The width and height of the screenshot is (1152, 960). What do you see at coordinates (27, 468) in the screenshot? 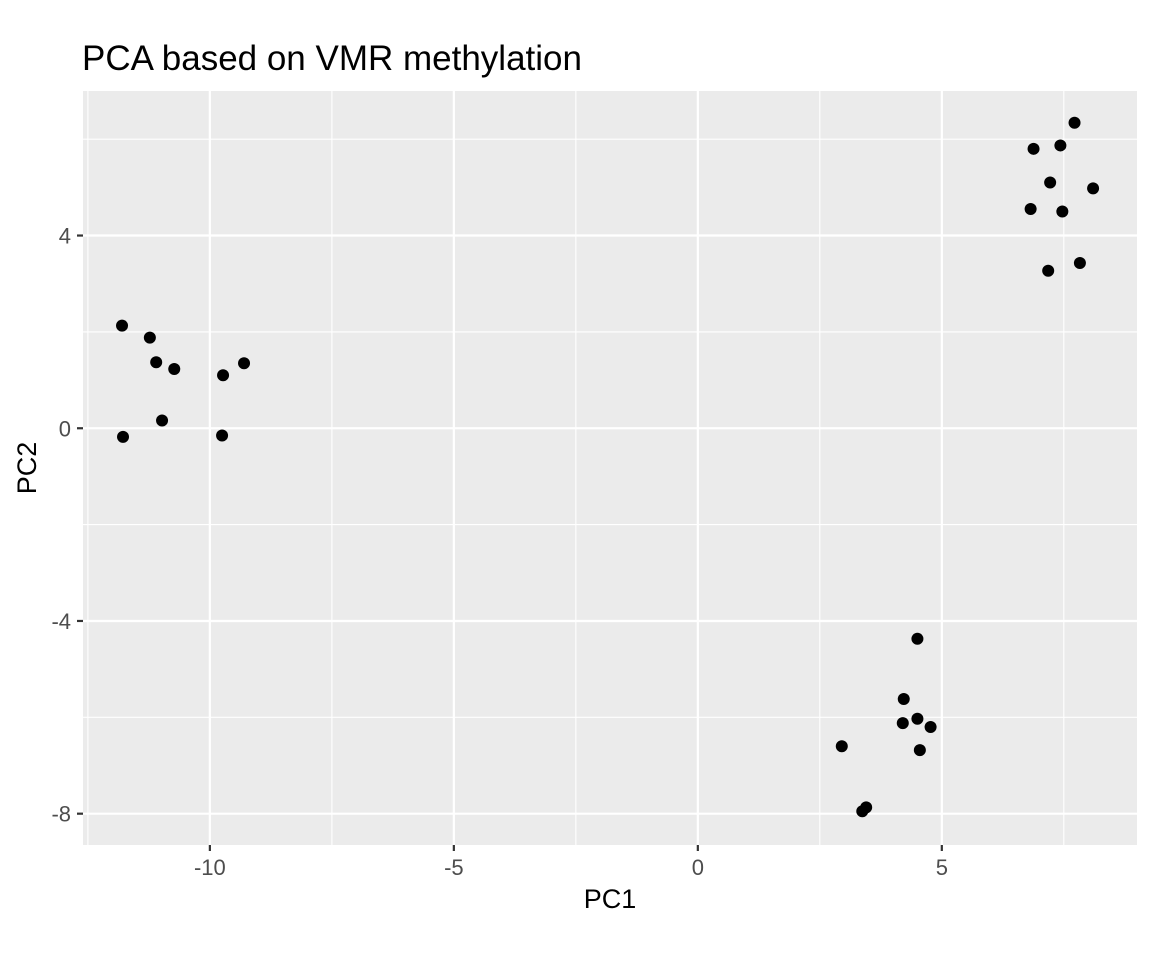
I see `y-axis-title: PC2` at bounding box center [27, 468].